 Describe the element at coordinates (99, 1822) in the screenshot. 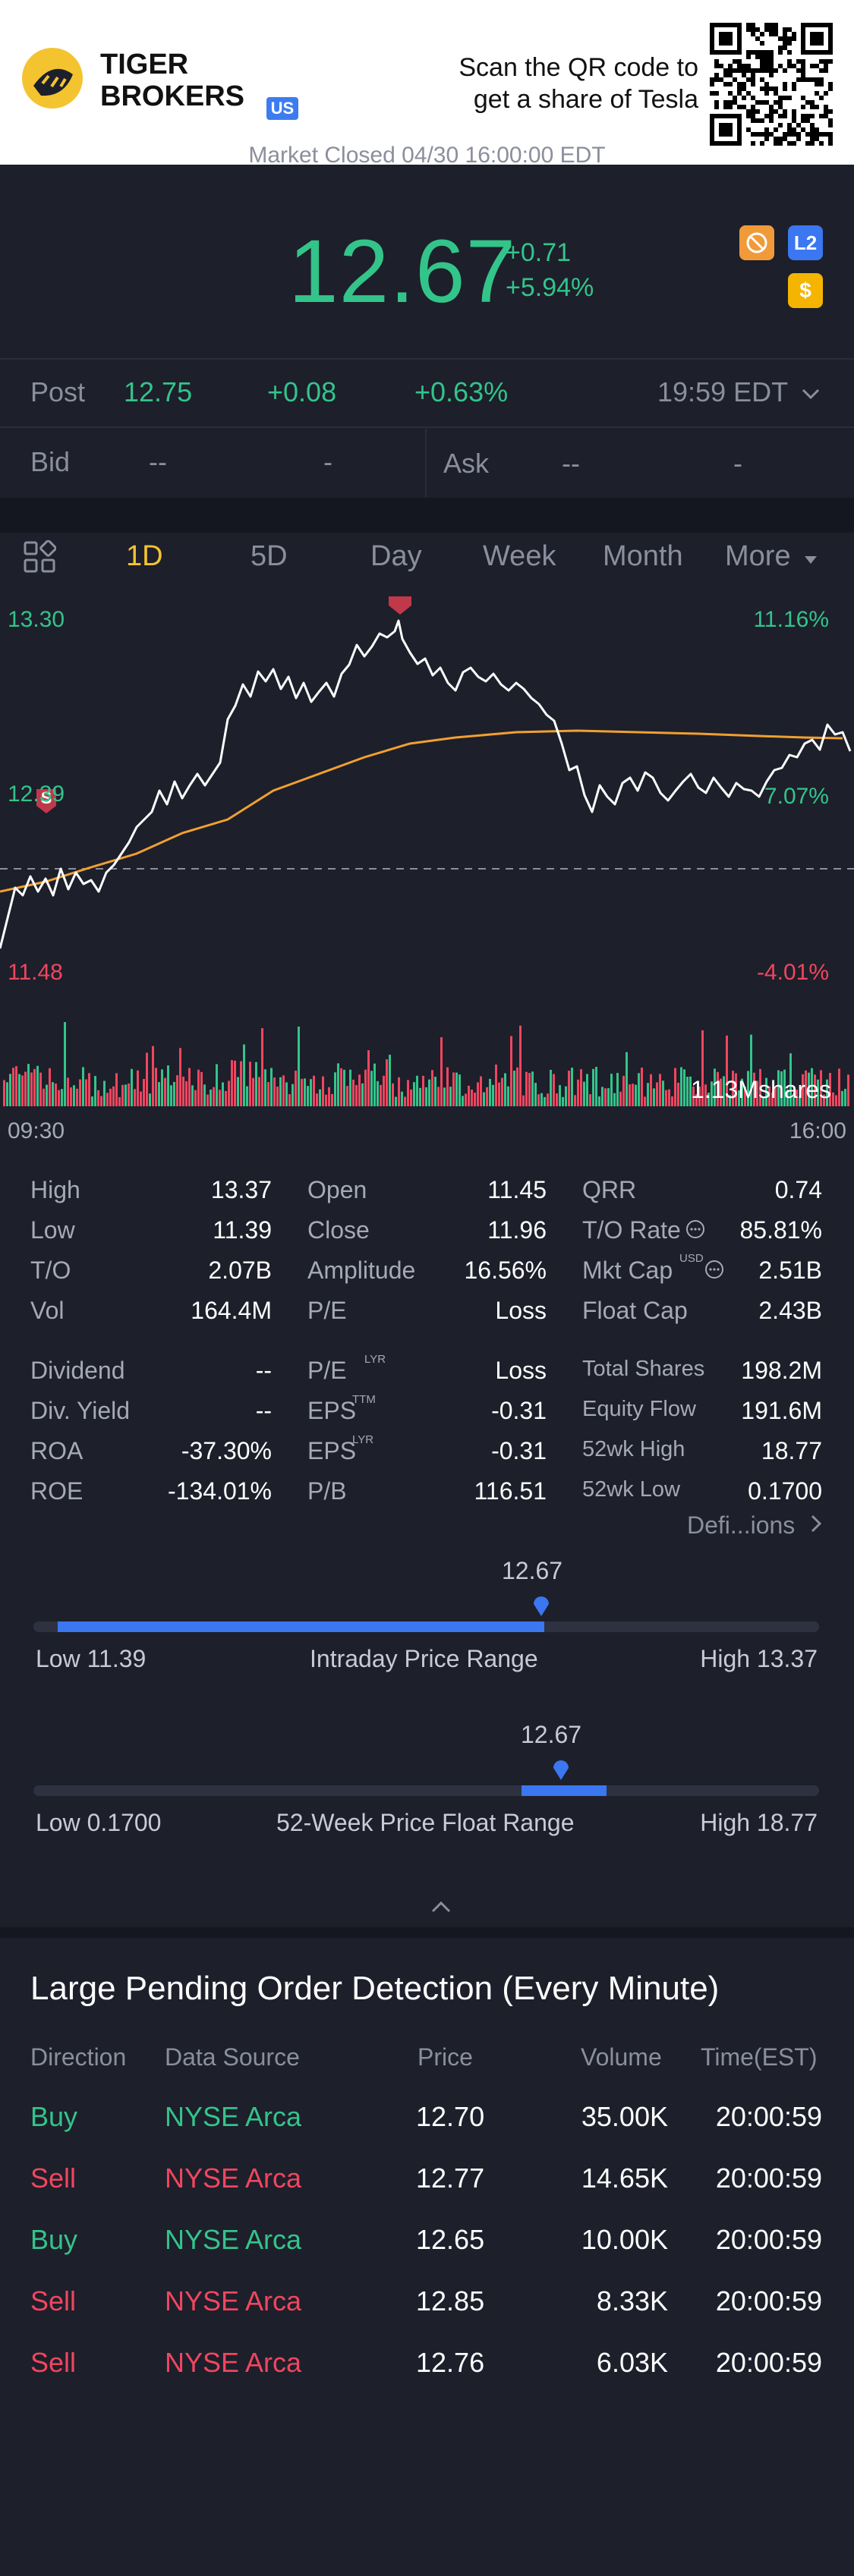

I see `week52-low: Low 0.1700` at that location.